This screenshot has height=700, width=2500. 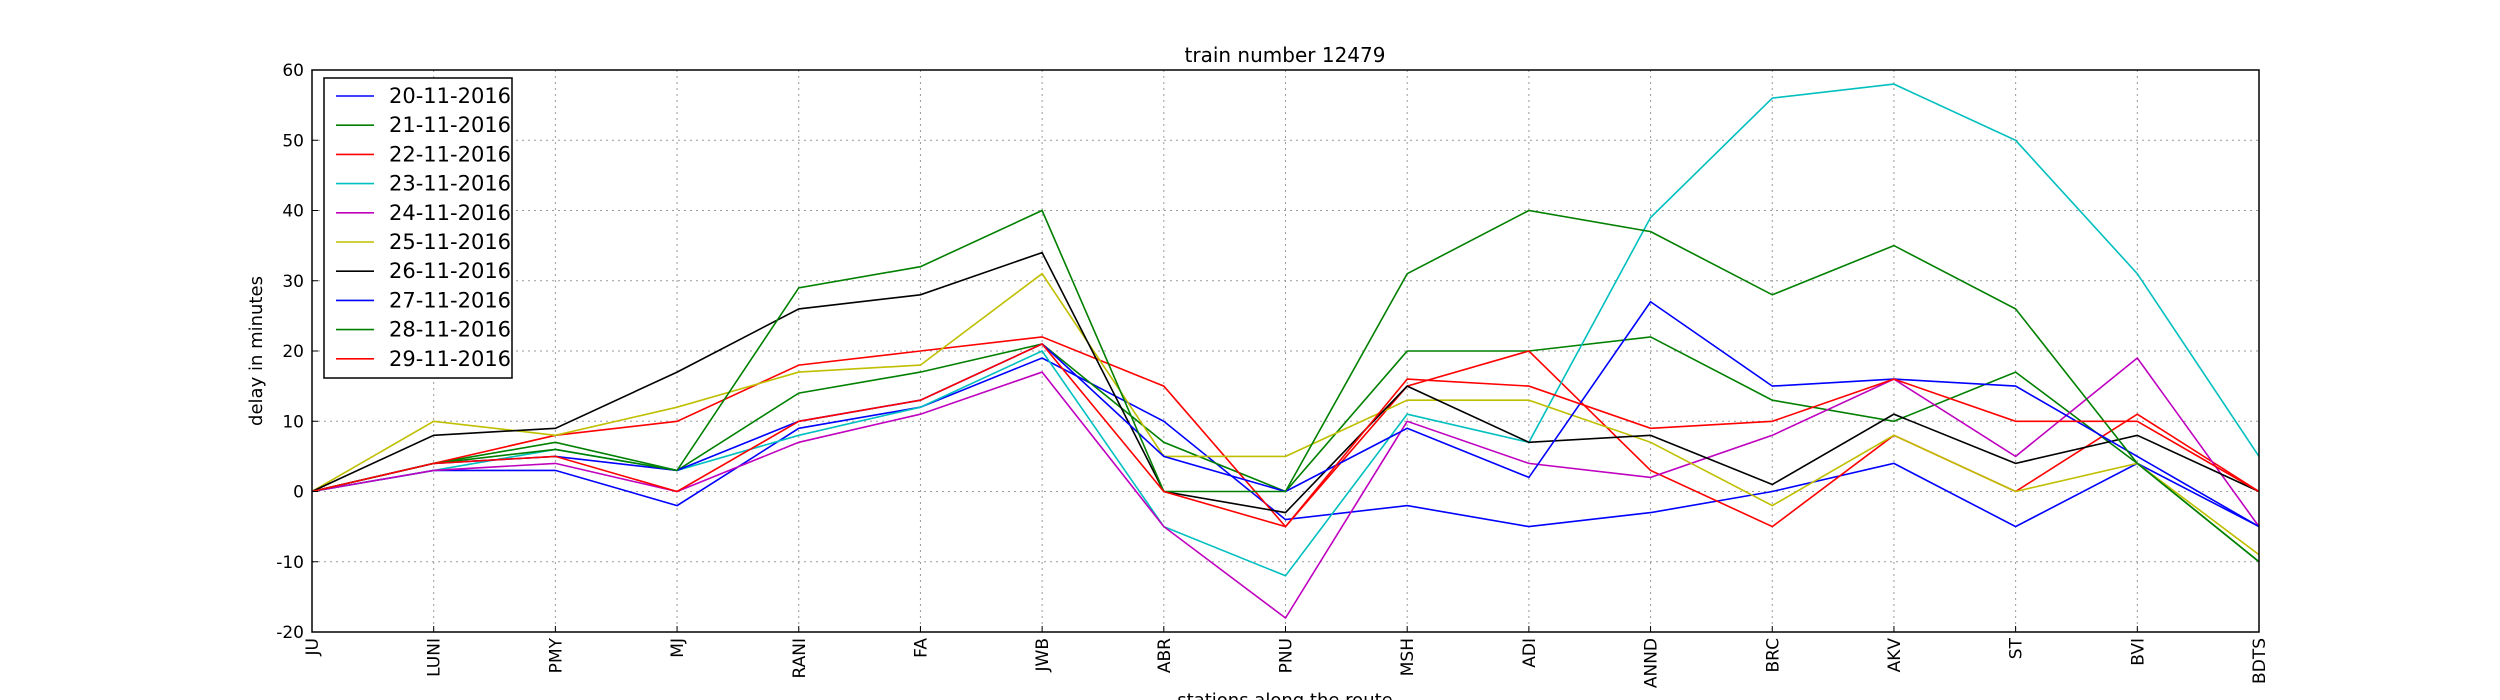 I want to click on y-tick-label: -10, so click(x=290, y=563).